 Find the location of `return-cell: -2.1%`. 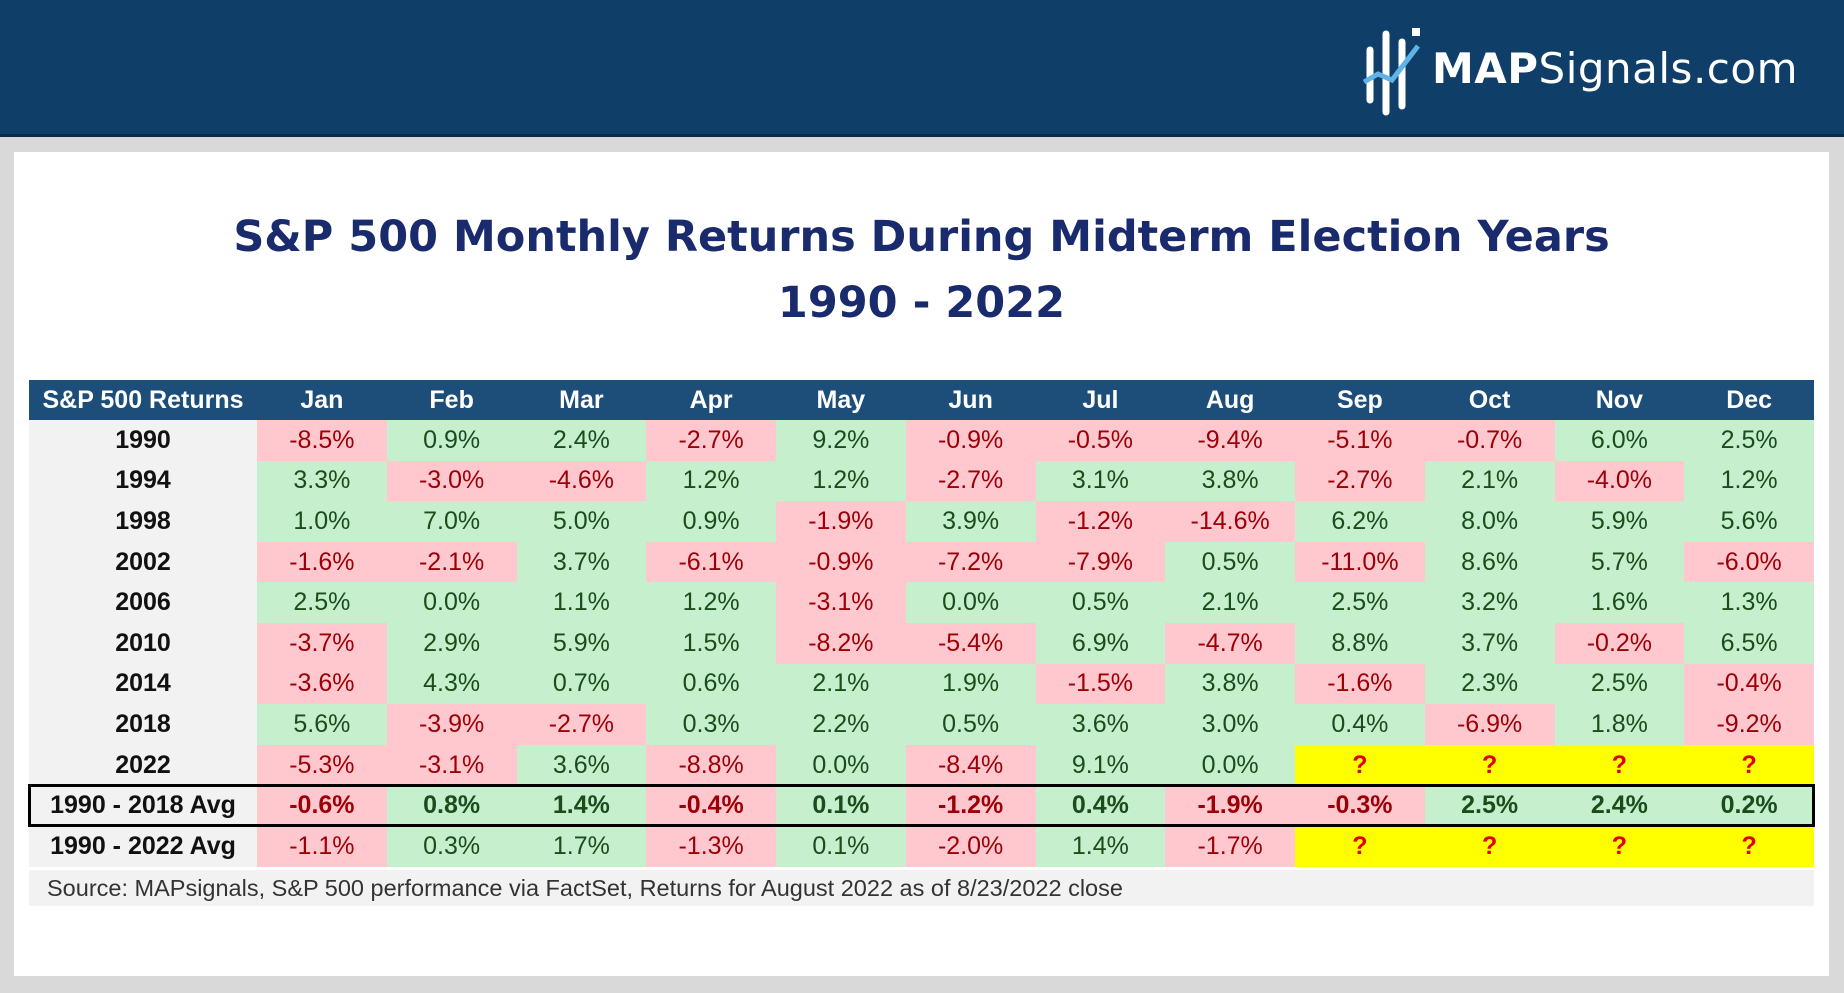

return-cell: -2.1% is located at coordinates (451, 562).